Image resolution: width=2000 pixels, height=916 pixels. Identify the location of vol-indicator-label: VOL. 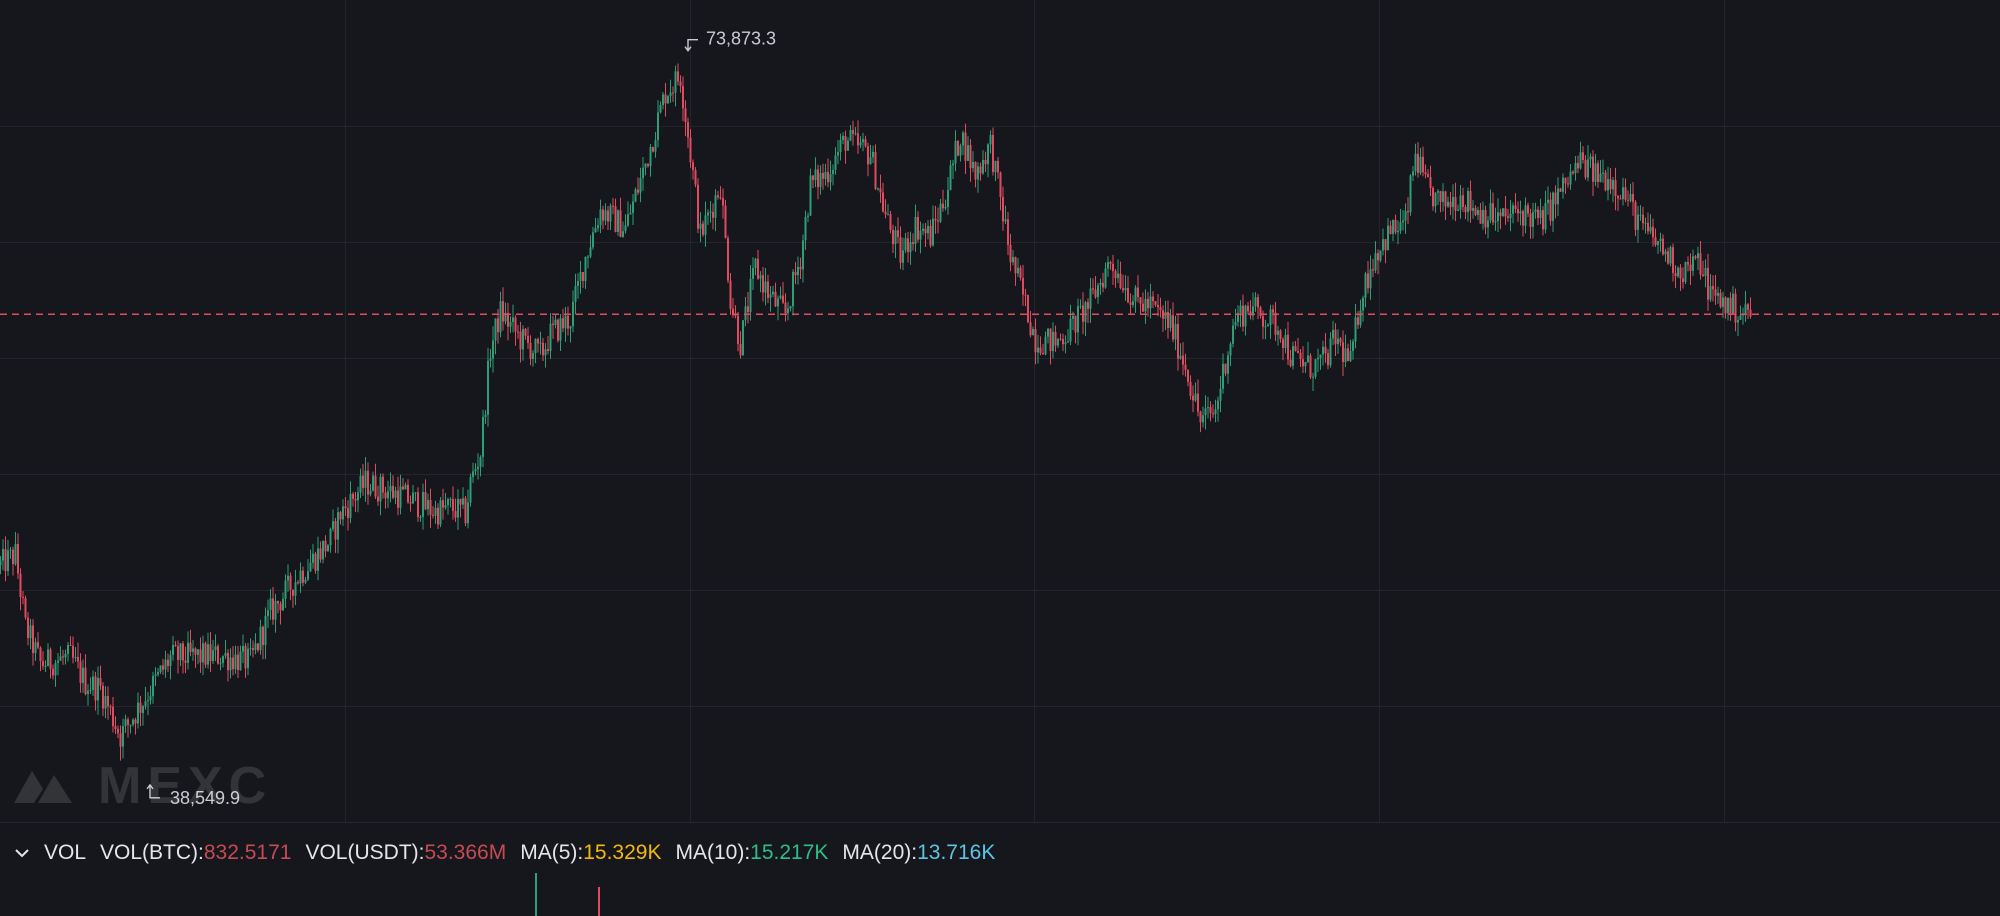
(65, 852).